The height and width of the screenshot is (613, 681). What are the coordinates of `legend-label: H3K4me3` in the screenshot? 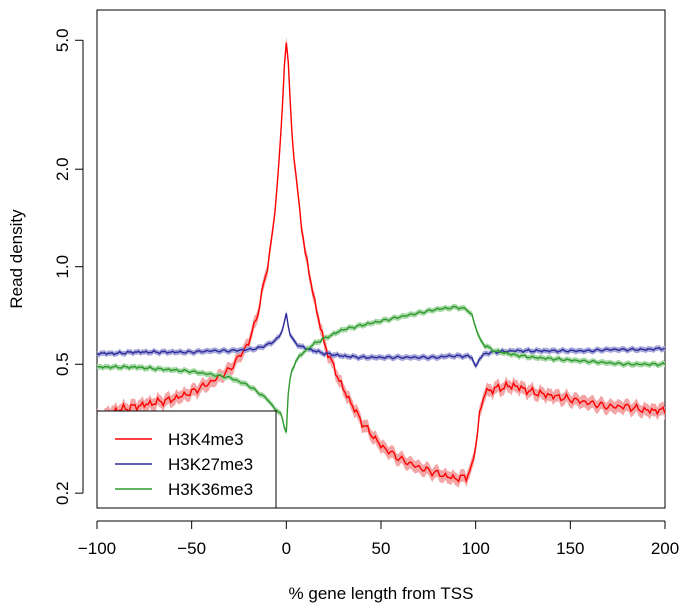 It's located at (206, 439).